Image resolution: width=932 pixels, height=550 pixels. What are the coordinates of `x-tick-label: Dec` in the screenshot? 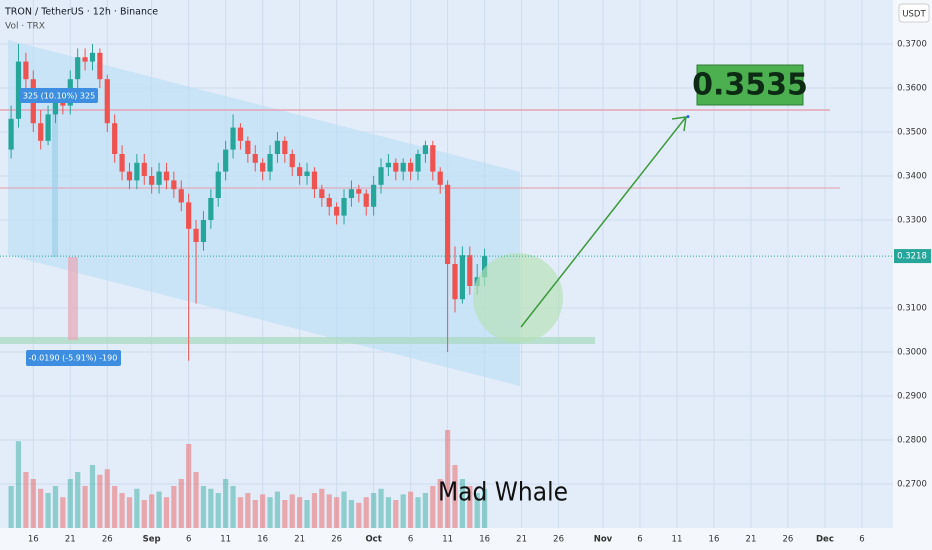 It's located at (825, 540).